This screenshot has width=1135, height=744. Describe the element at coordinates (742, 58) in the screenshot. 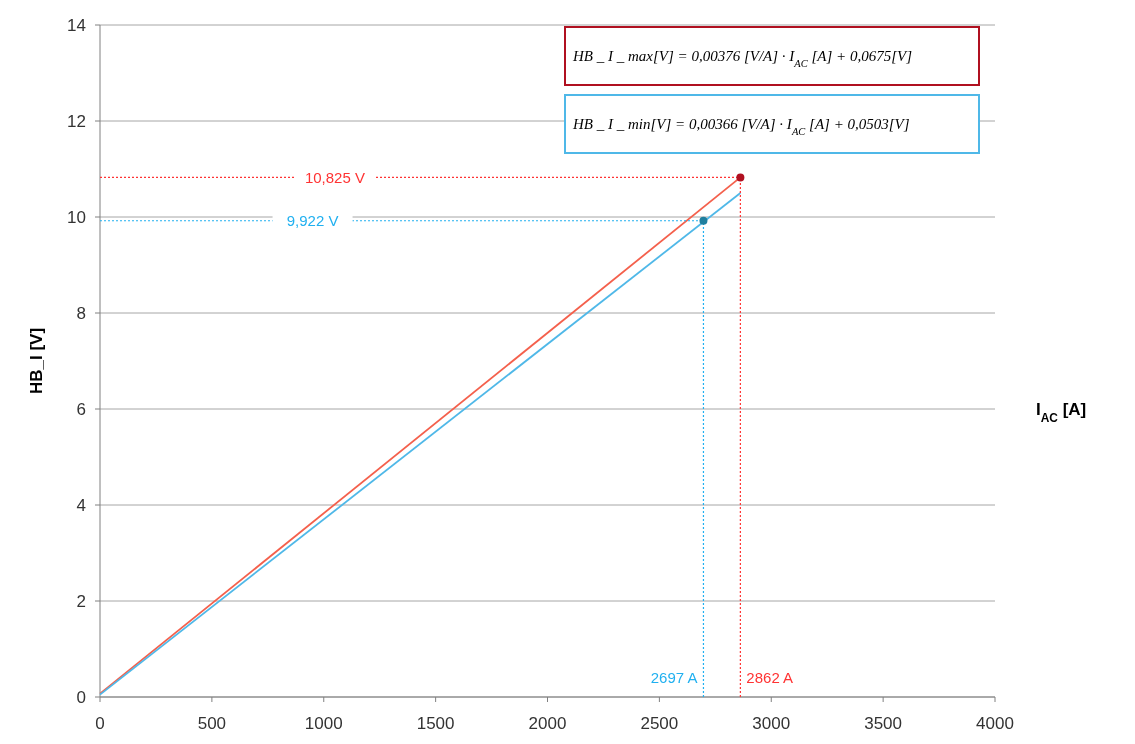

I see `annotation: HB _ I _ max[V] = 0,00376 [V/A] · I$_{AC}$ [A] + 0,0675[V]` at that location.